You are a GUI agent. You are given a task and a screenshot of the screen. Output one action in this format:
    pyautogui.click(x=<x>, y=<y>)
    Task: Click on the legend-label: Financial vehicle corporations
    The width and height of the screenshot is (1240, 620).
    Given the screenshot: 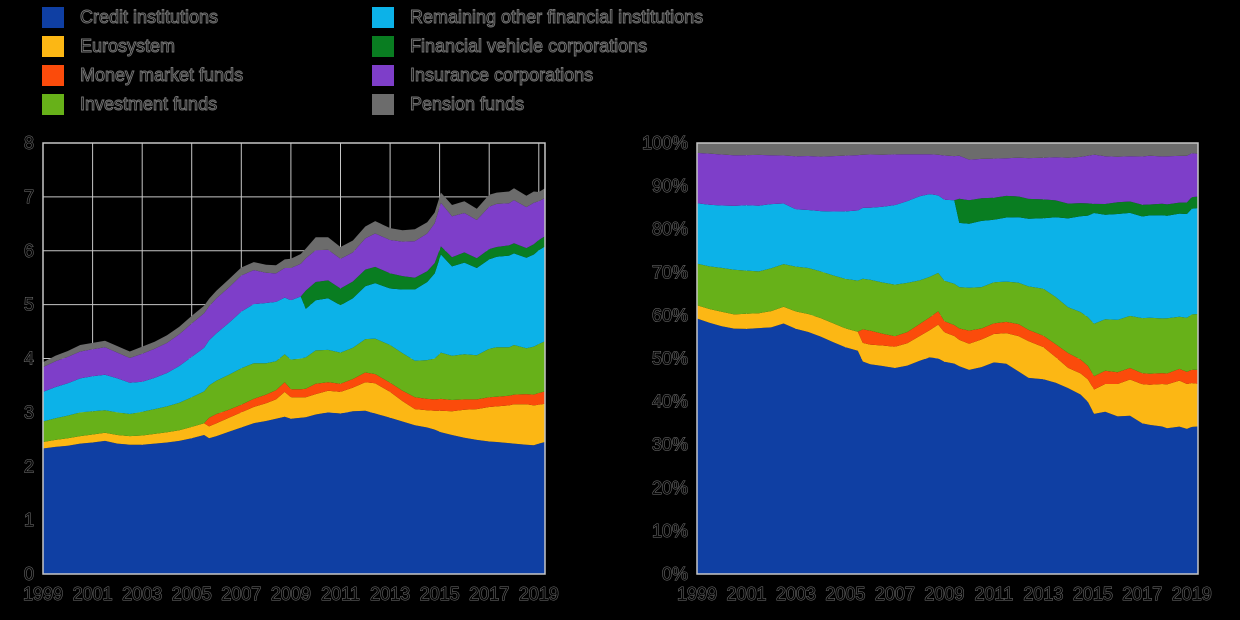 What is the action you would take?
    pyautogui.click(x=529, y=46)
    